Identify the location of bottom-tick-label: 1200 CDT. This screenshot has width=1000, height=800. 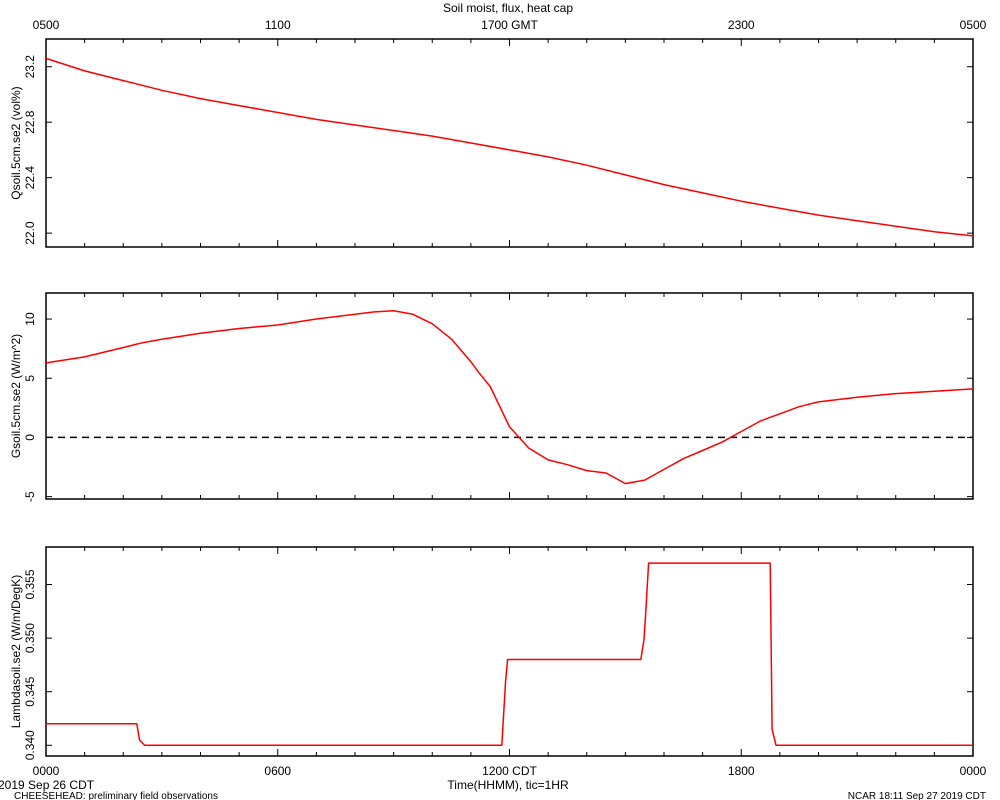
(509, 771).